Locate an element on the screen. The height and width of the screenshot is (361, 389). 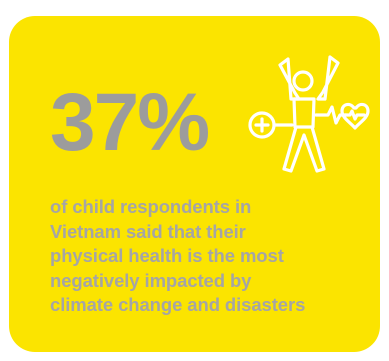
plus-sign-icon is located at coordinates (262, 125).